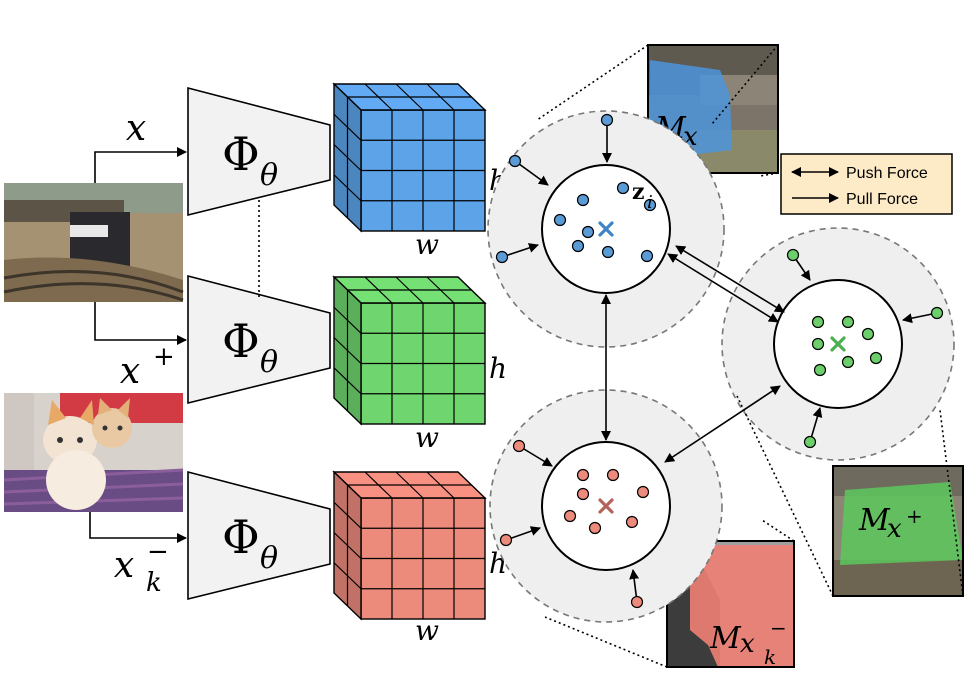 This screenshot has height=677, width=967. I want to click on positive-input-label: x +, so click(147, 367).